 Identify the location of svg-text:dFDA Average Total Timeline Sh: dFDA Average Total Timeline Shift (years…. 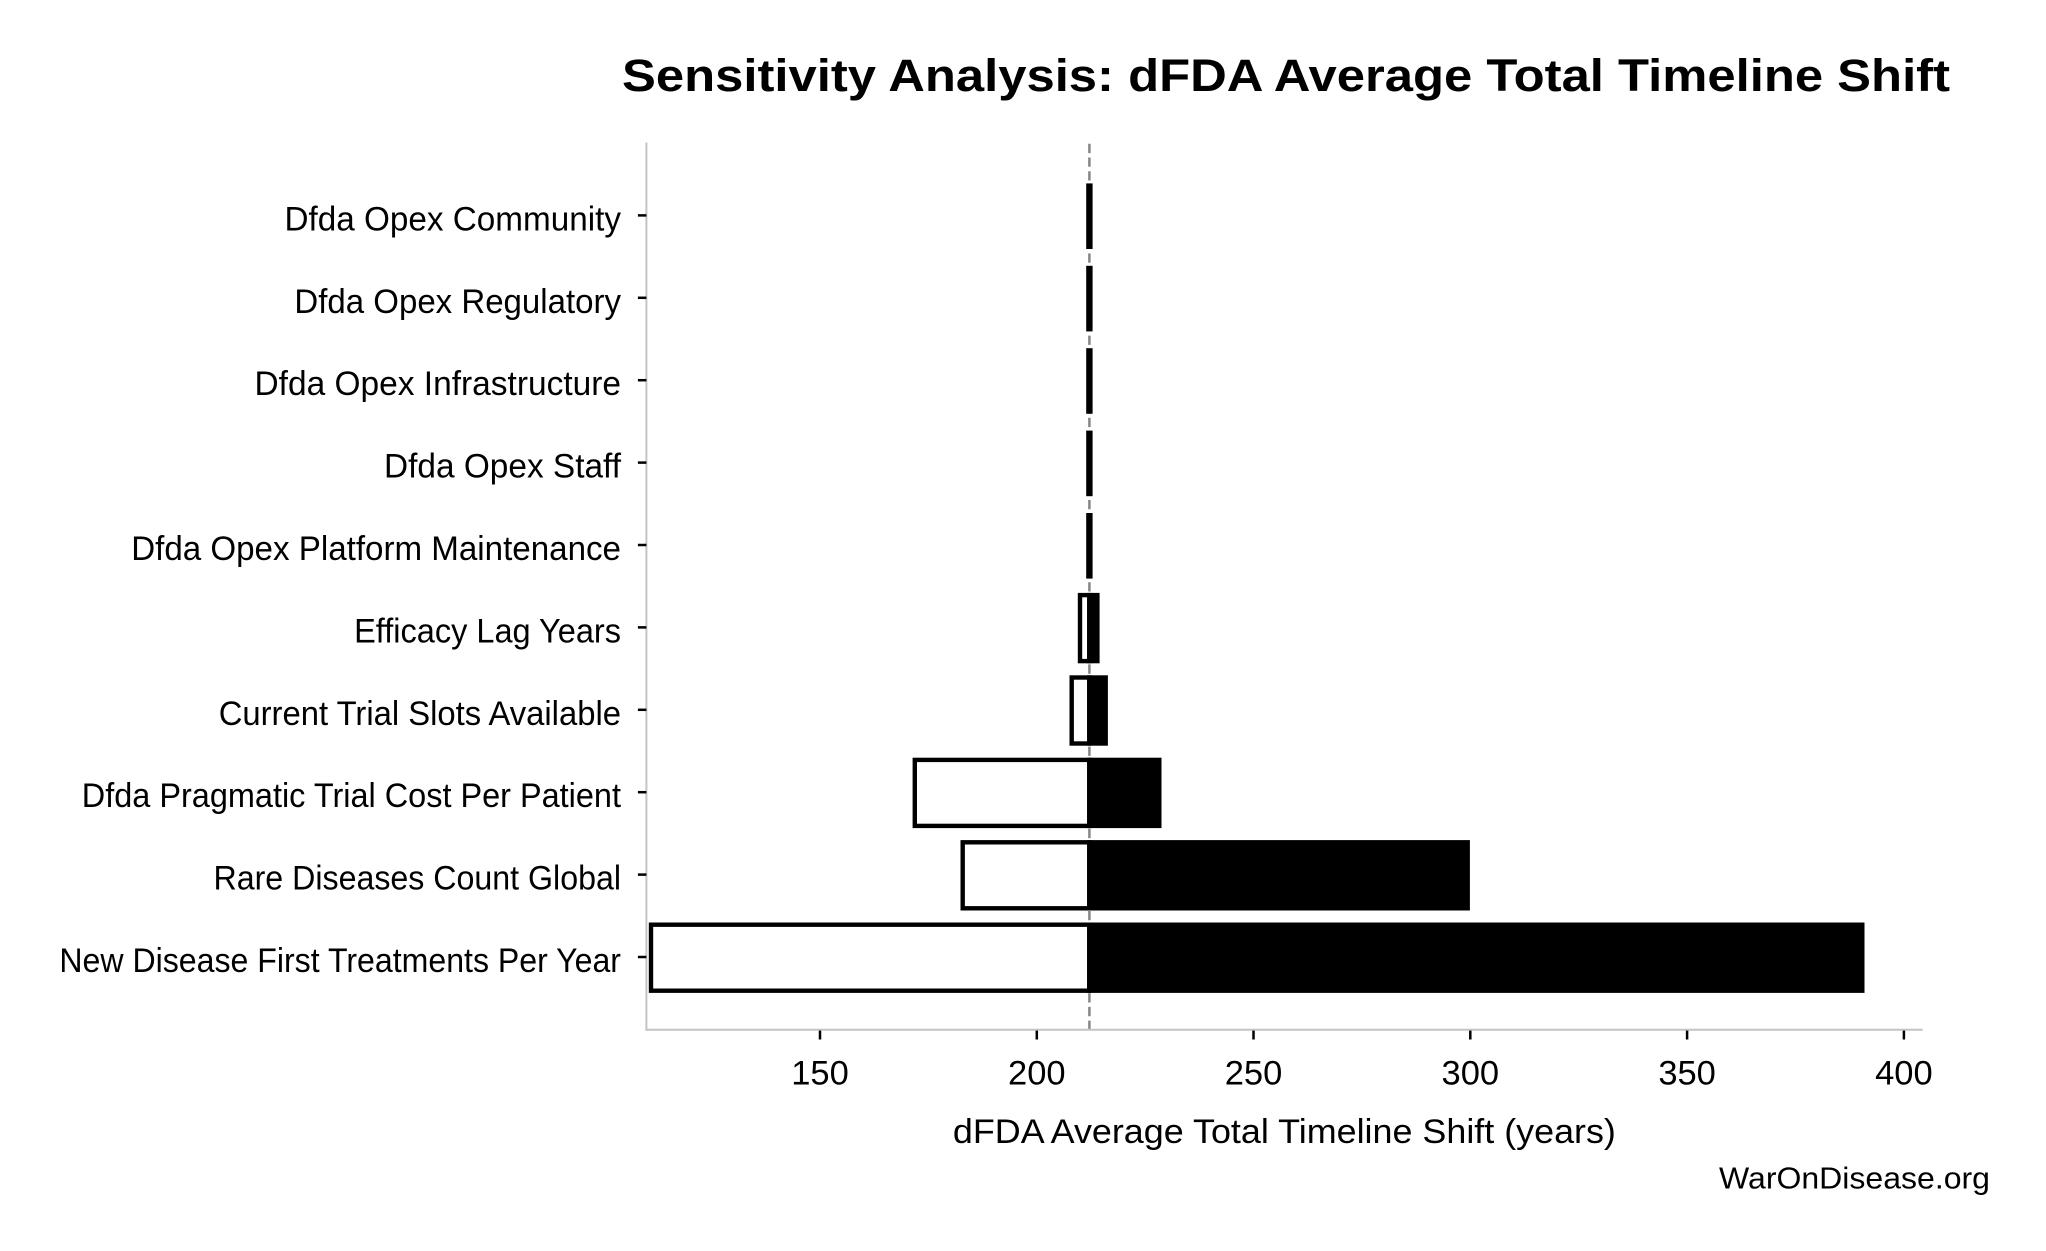
(1284, 1132).